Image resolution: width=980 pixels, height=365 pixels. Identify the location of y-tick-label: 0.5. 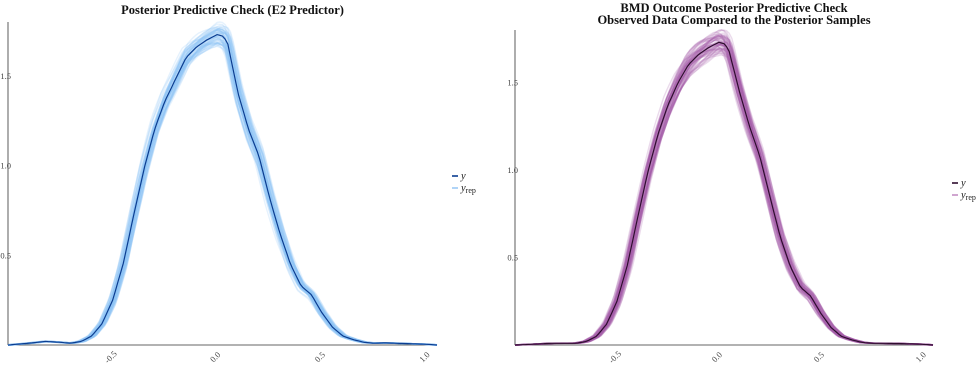
(5, 255).